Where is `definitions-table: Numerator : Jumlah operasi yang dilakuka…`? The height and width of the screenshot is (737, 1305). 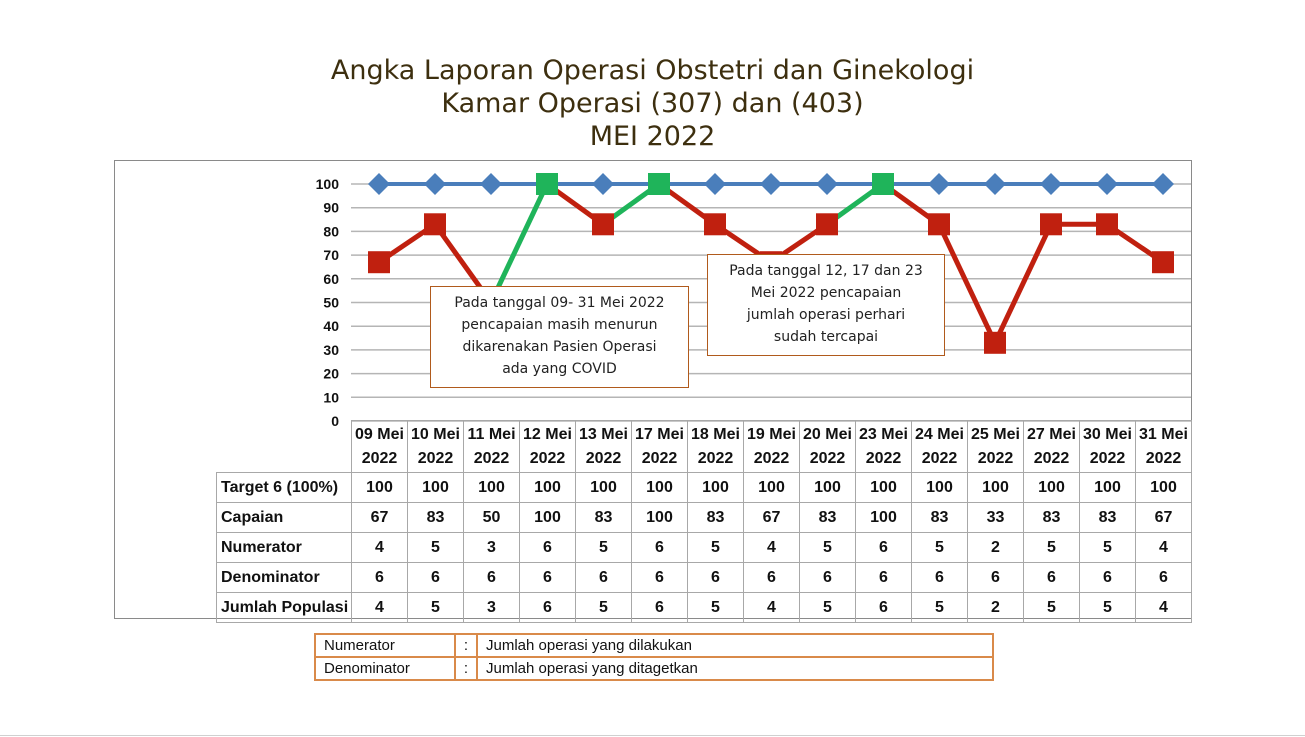
definitions-table: Numerator : Jumlah operasi yang dilakuka… is located at coordinates (654, 657).